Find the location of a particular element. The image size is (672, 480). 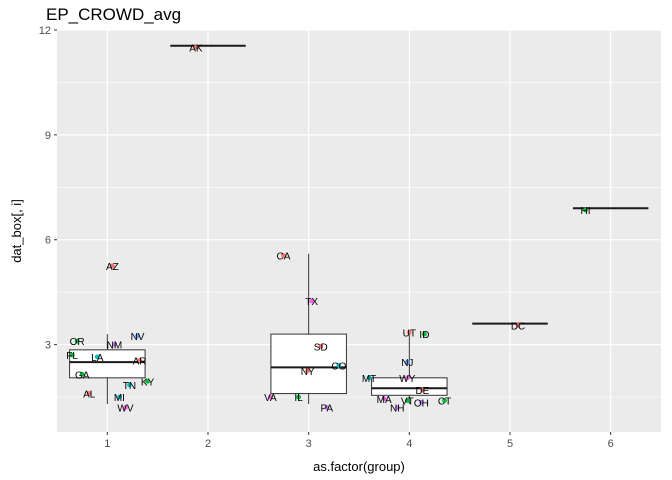

point-label-NH: NH is located at coordinates (397, 409).